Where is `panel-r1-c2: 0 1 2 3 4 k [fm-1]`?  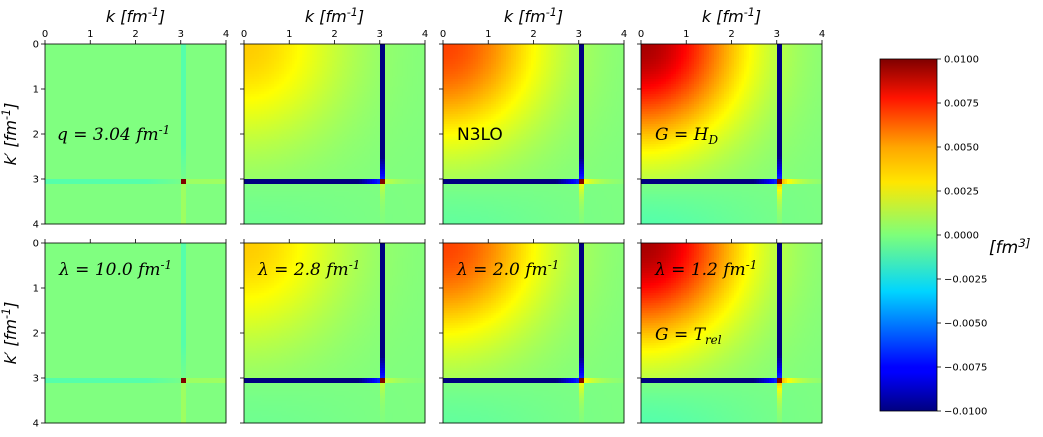
panel-r1-c2: 0 1 2 3 4 k [fm-1] is located at coordinates (334, 115).